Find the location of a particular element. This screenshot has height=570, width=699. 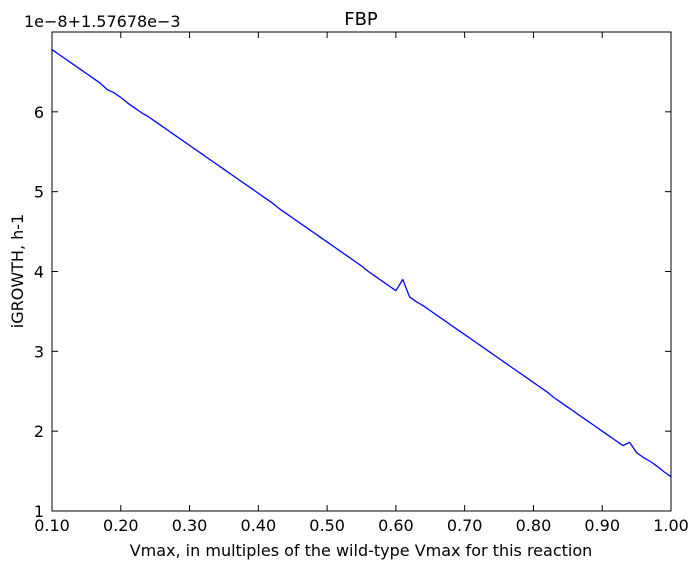

x-tick-label: 0.20 is located at coordinates (121, 525).